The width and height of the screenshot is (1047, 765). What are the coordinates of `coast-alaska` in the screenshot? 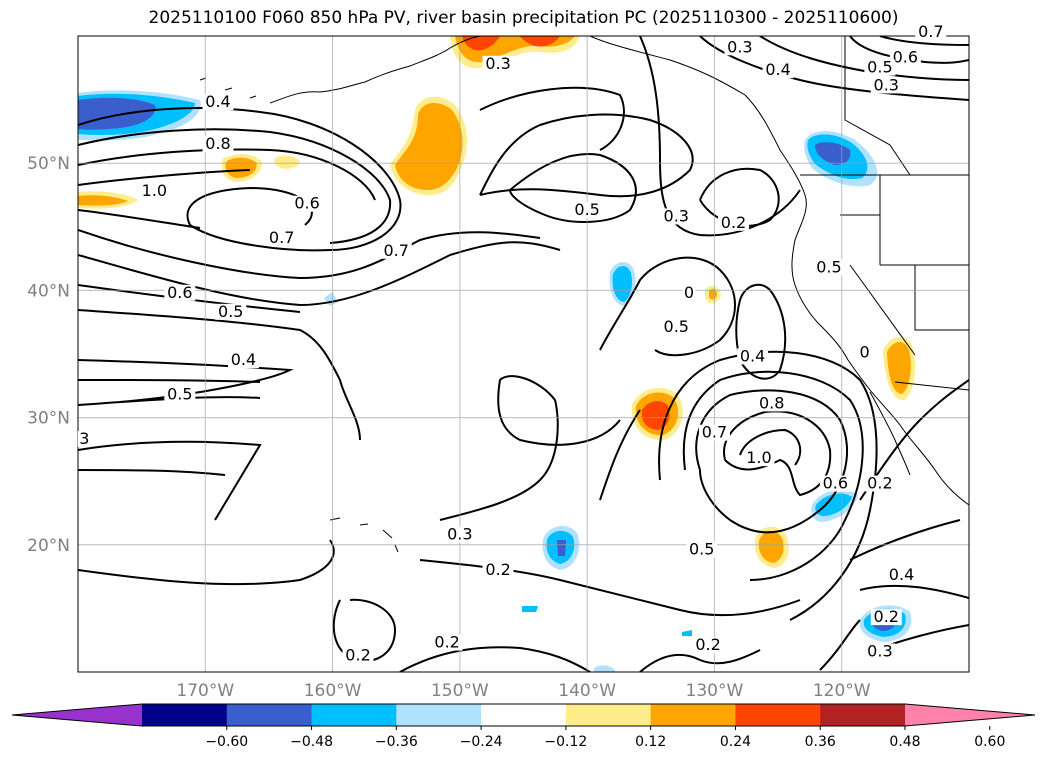 It's located at (375, 70).